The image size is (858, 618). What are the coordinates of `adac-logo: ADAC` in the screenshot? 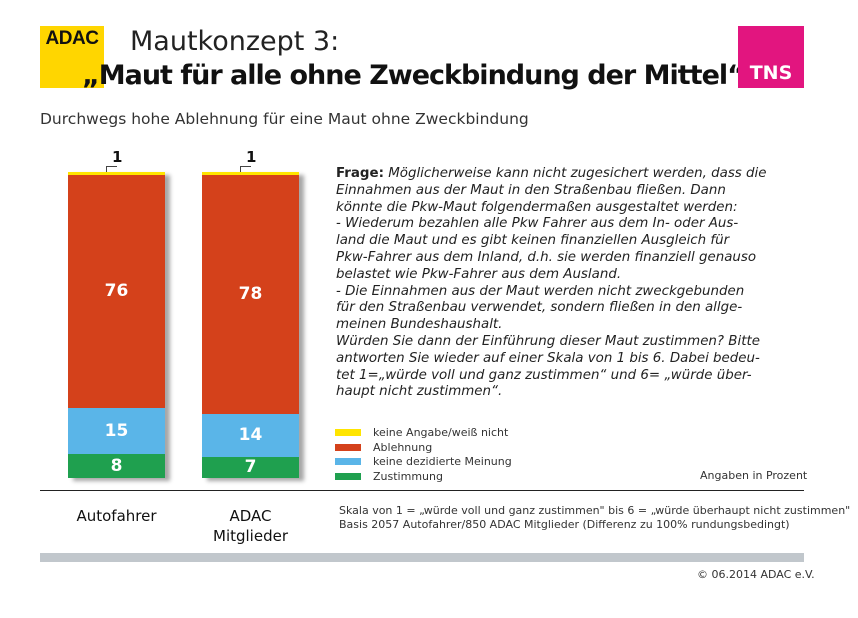 It's located at (72, 57).